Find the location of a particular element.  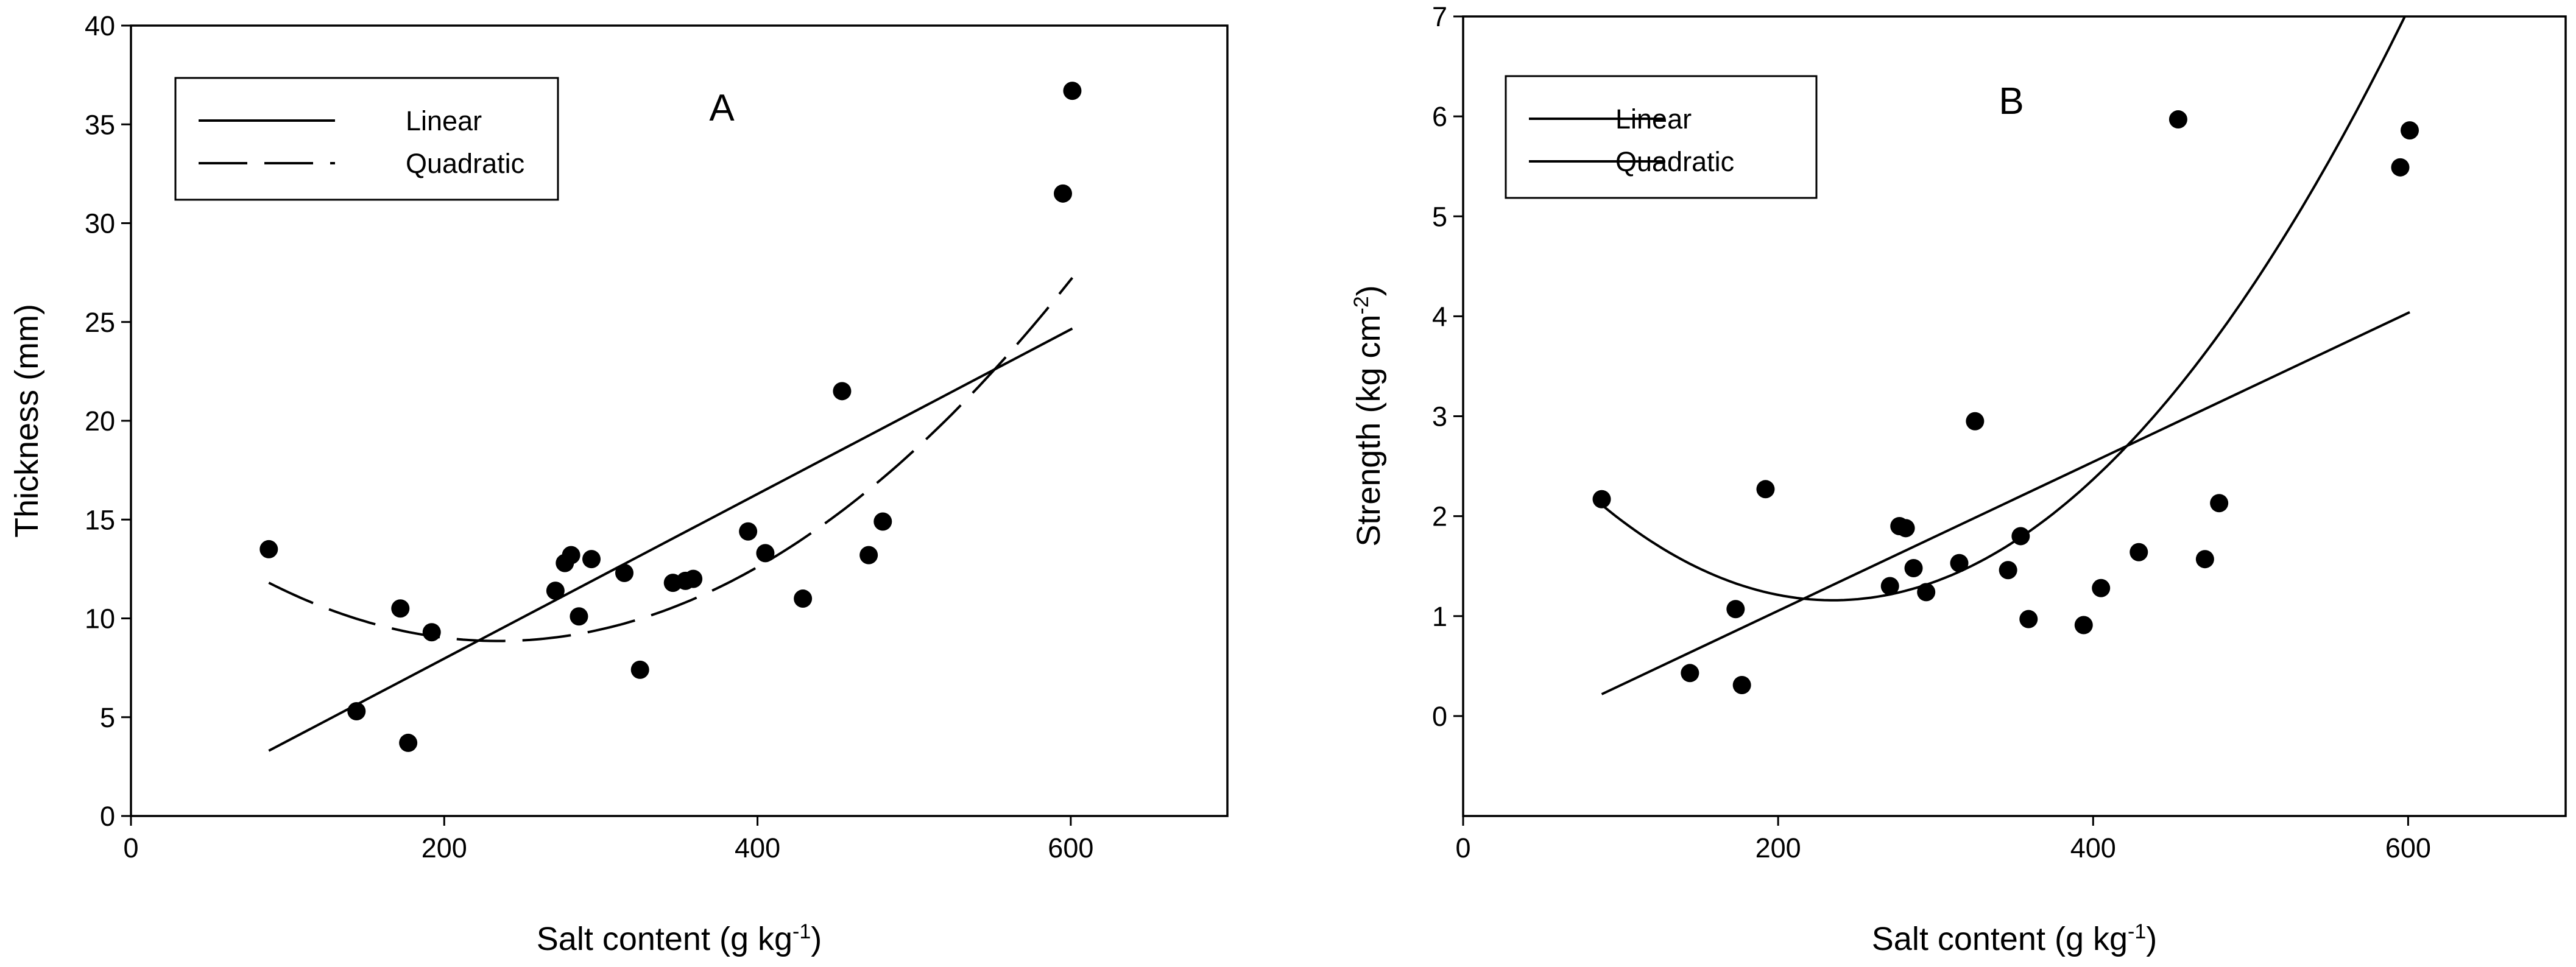

y-tick-label: 20 is located at coordinates (100, 421).